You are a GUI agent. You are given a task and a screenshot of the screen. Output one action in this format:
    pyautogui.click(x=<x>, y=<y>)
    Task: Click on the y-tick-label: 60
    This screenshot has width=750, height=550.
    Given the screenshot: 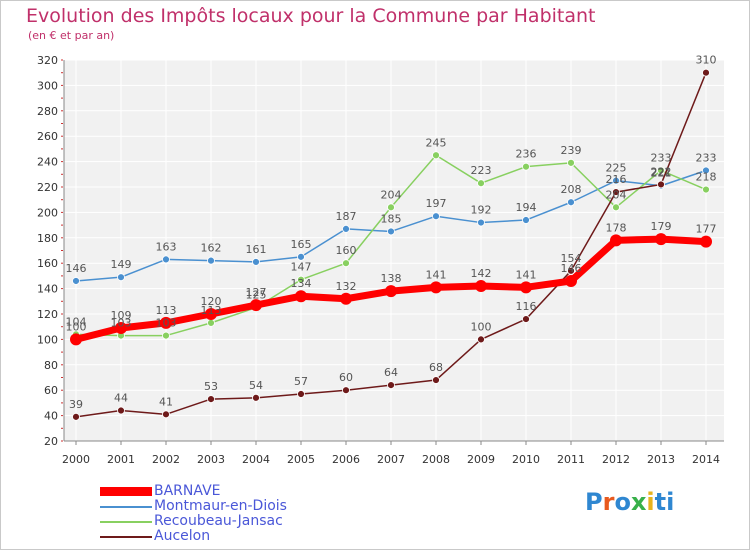 What is the action you would take?
    pyautogui.click(x=51, y=390)
    